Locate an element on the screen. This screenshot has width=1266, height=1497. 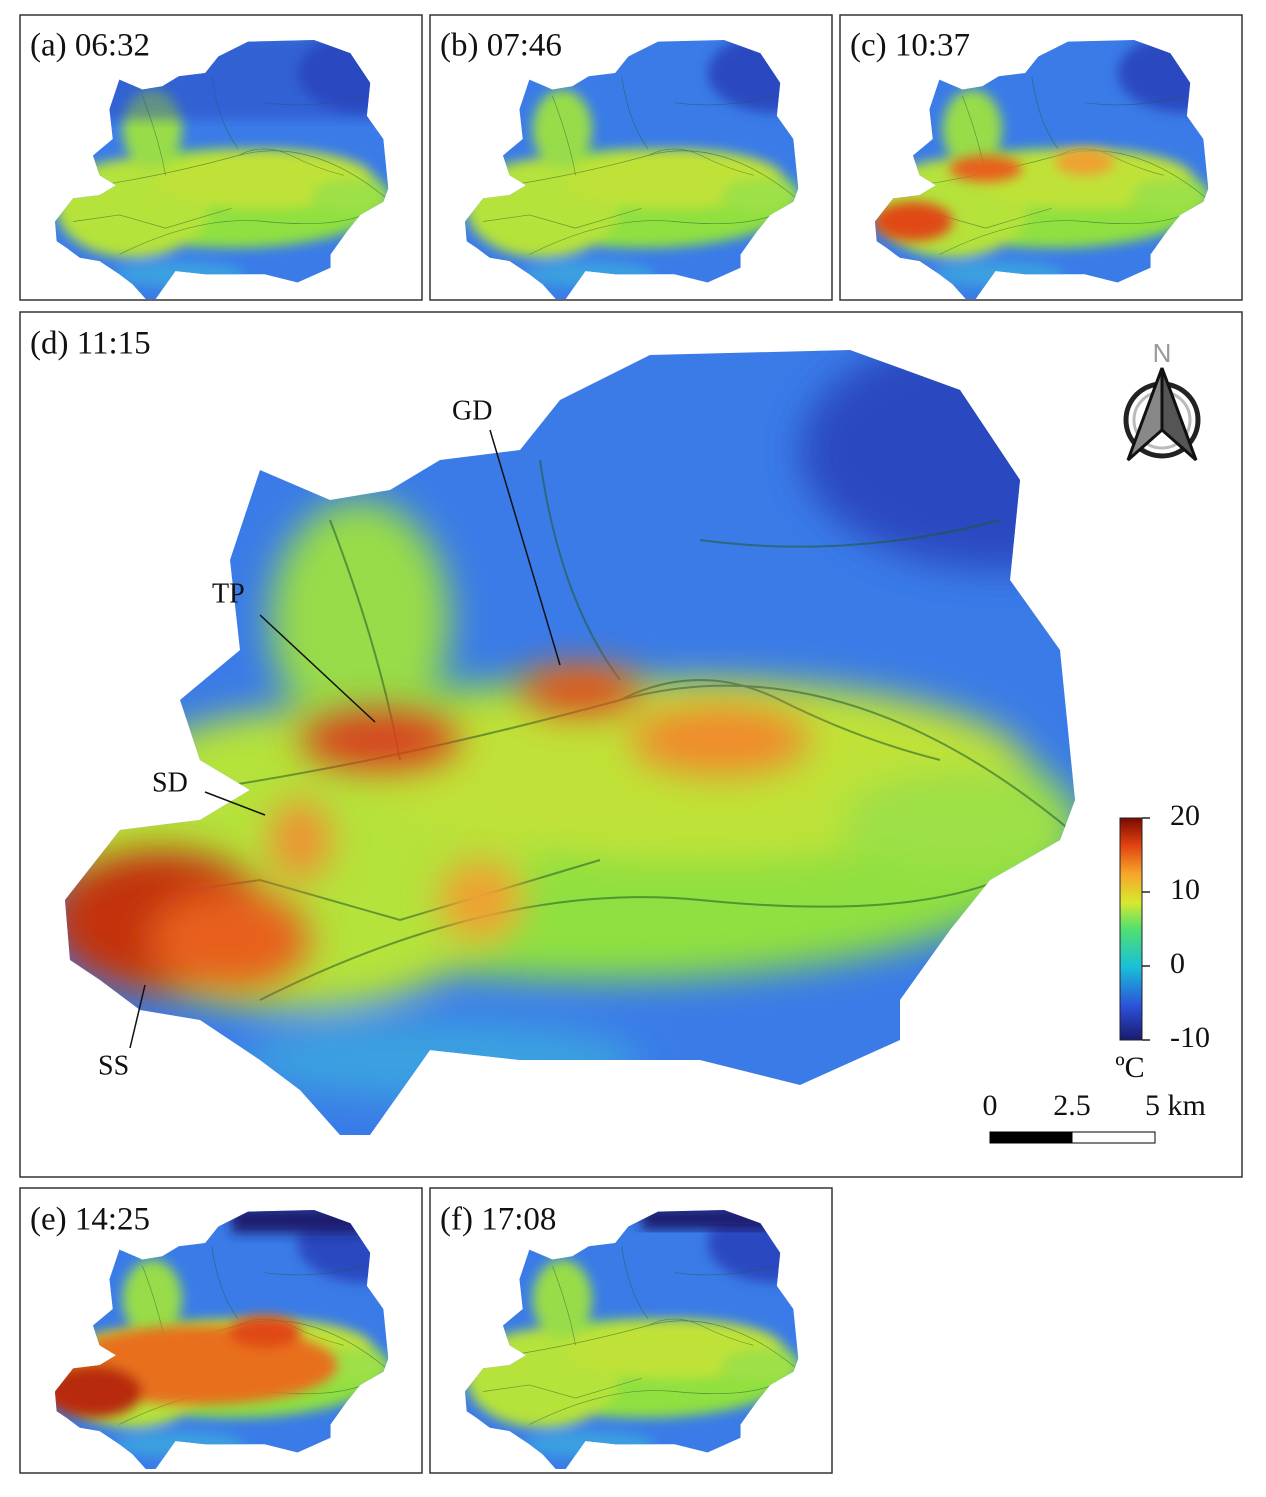
scale-bar: 0 2.5 5 km is located at coordinates (1094, 1116).